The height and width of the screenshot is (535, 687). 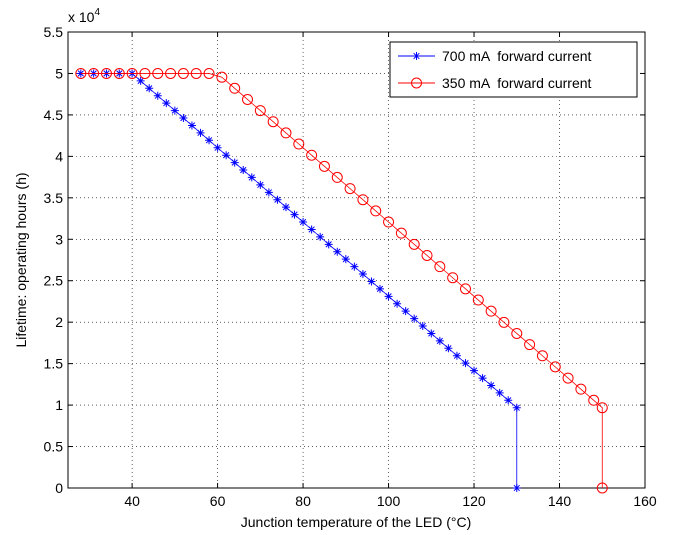 I want to click on x-tick-label: 80, so click(x=303, y=501).